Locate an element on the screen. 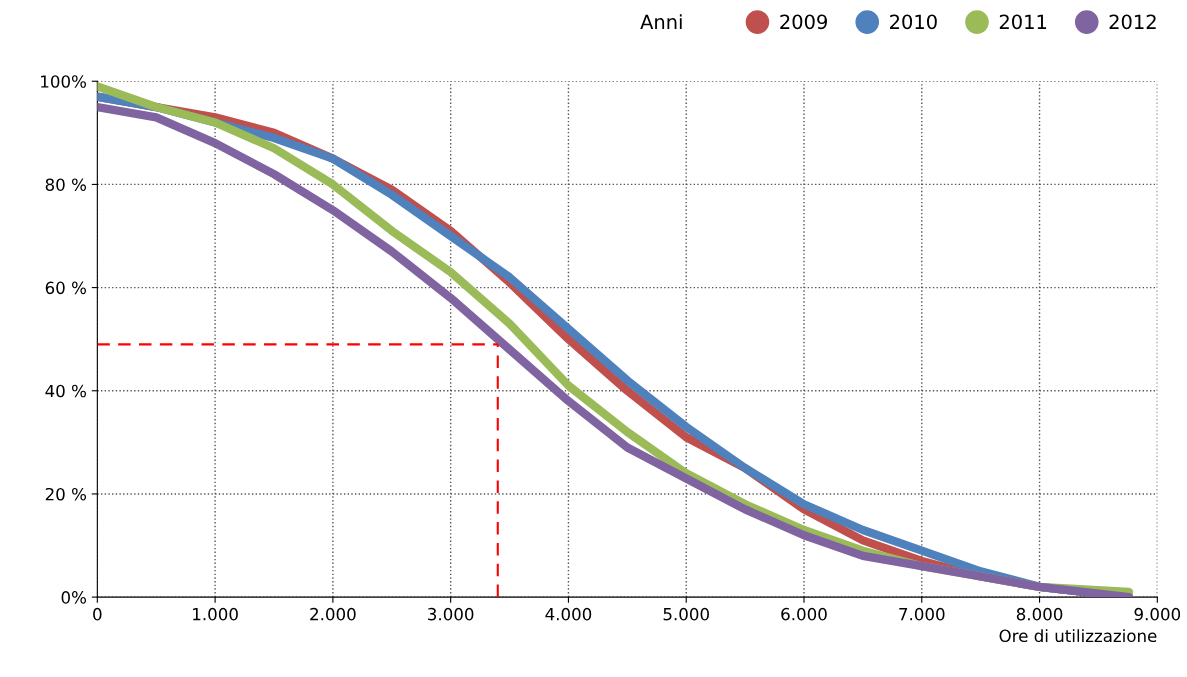 Image resolution: width=1187 pixels, height=677 pixels. x-tick-label: 6.000 is located at coordinates (804, 614).